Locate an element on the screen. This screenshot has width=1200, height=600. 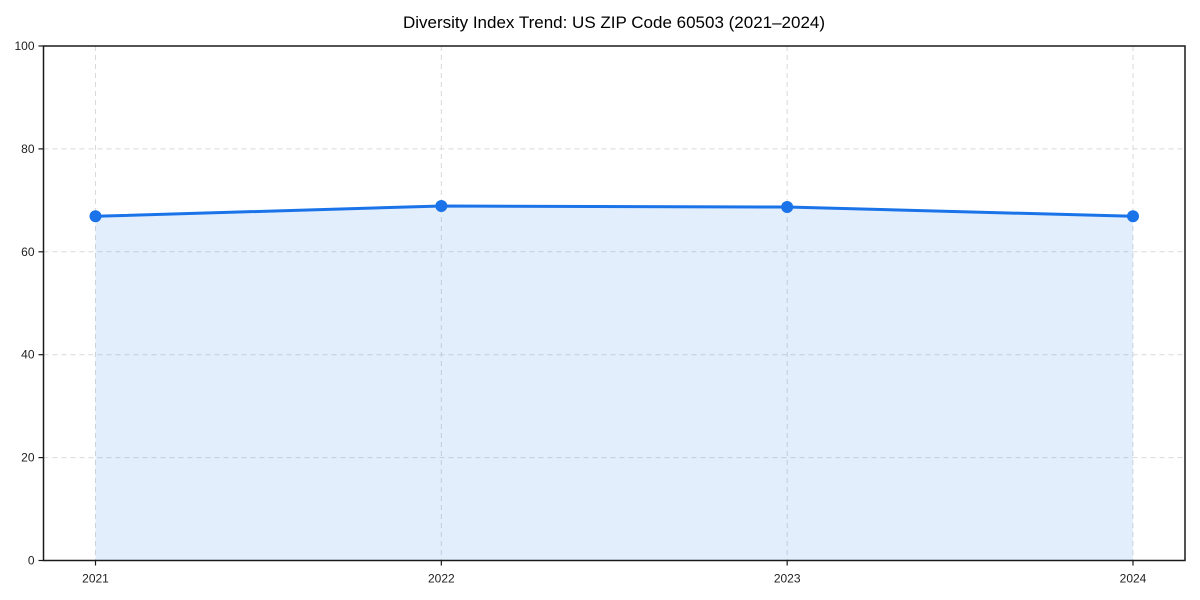
x-tick-label: 2022 is located at coordinates (441, 579).